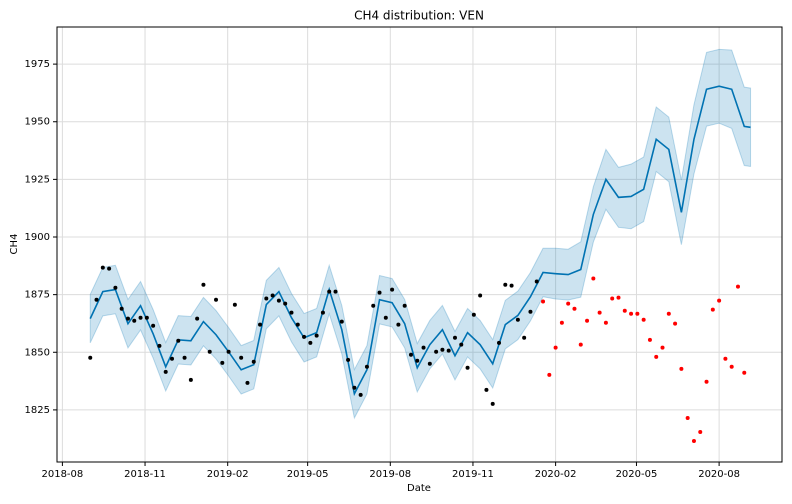 Image resolution: width=792 pixels, height=504 pixels. What do you see at coordinates (473, 474) in the screenshot?
I see `x-tick-label: 2019-11` at bounding box center [473, 474].